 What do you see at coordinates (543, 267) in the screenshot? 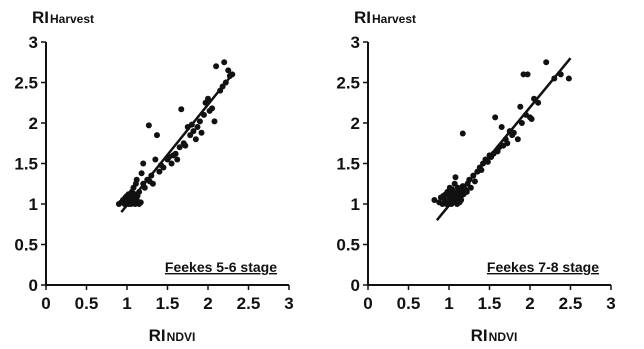
I see `stage-annotation: Feekes 7-8 stage` at bounding box center [543, 267].